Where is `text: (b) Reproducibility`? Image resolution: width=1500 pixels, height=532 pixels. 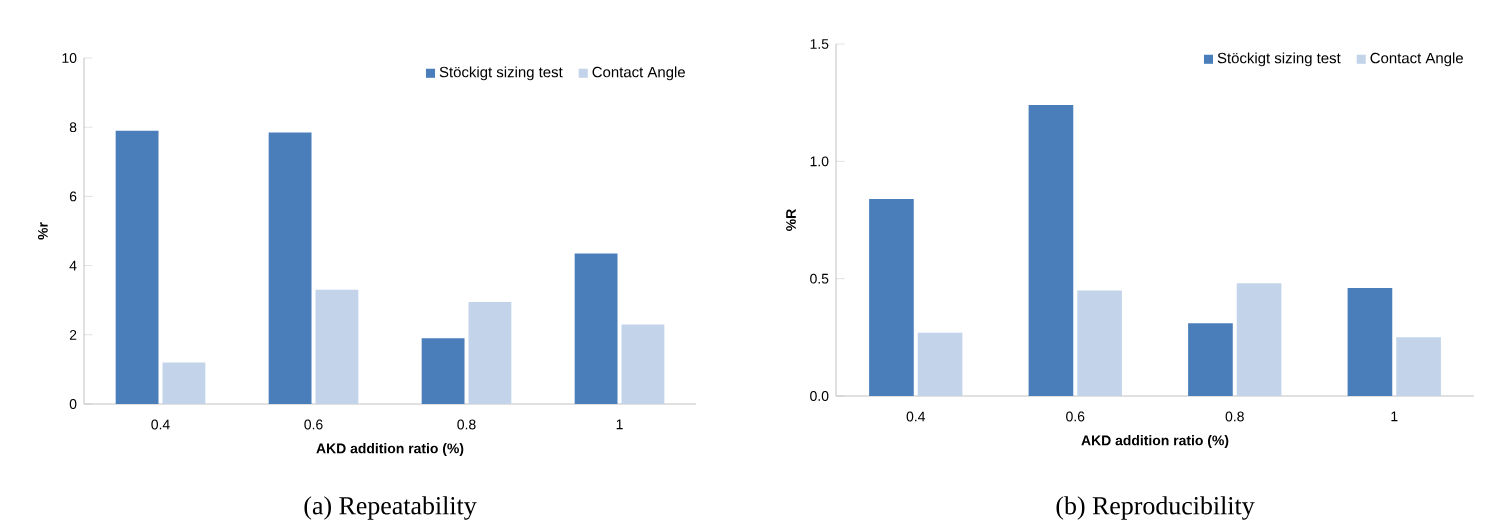 text: (b) Reproducibility is located at coordinates (1155, 508).